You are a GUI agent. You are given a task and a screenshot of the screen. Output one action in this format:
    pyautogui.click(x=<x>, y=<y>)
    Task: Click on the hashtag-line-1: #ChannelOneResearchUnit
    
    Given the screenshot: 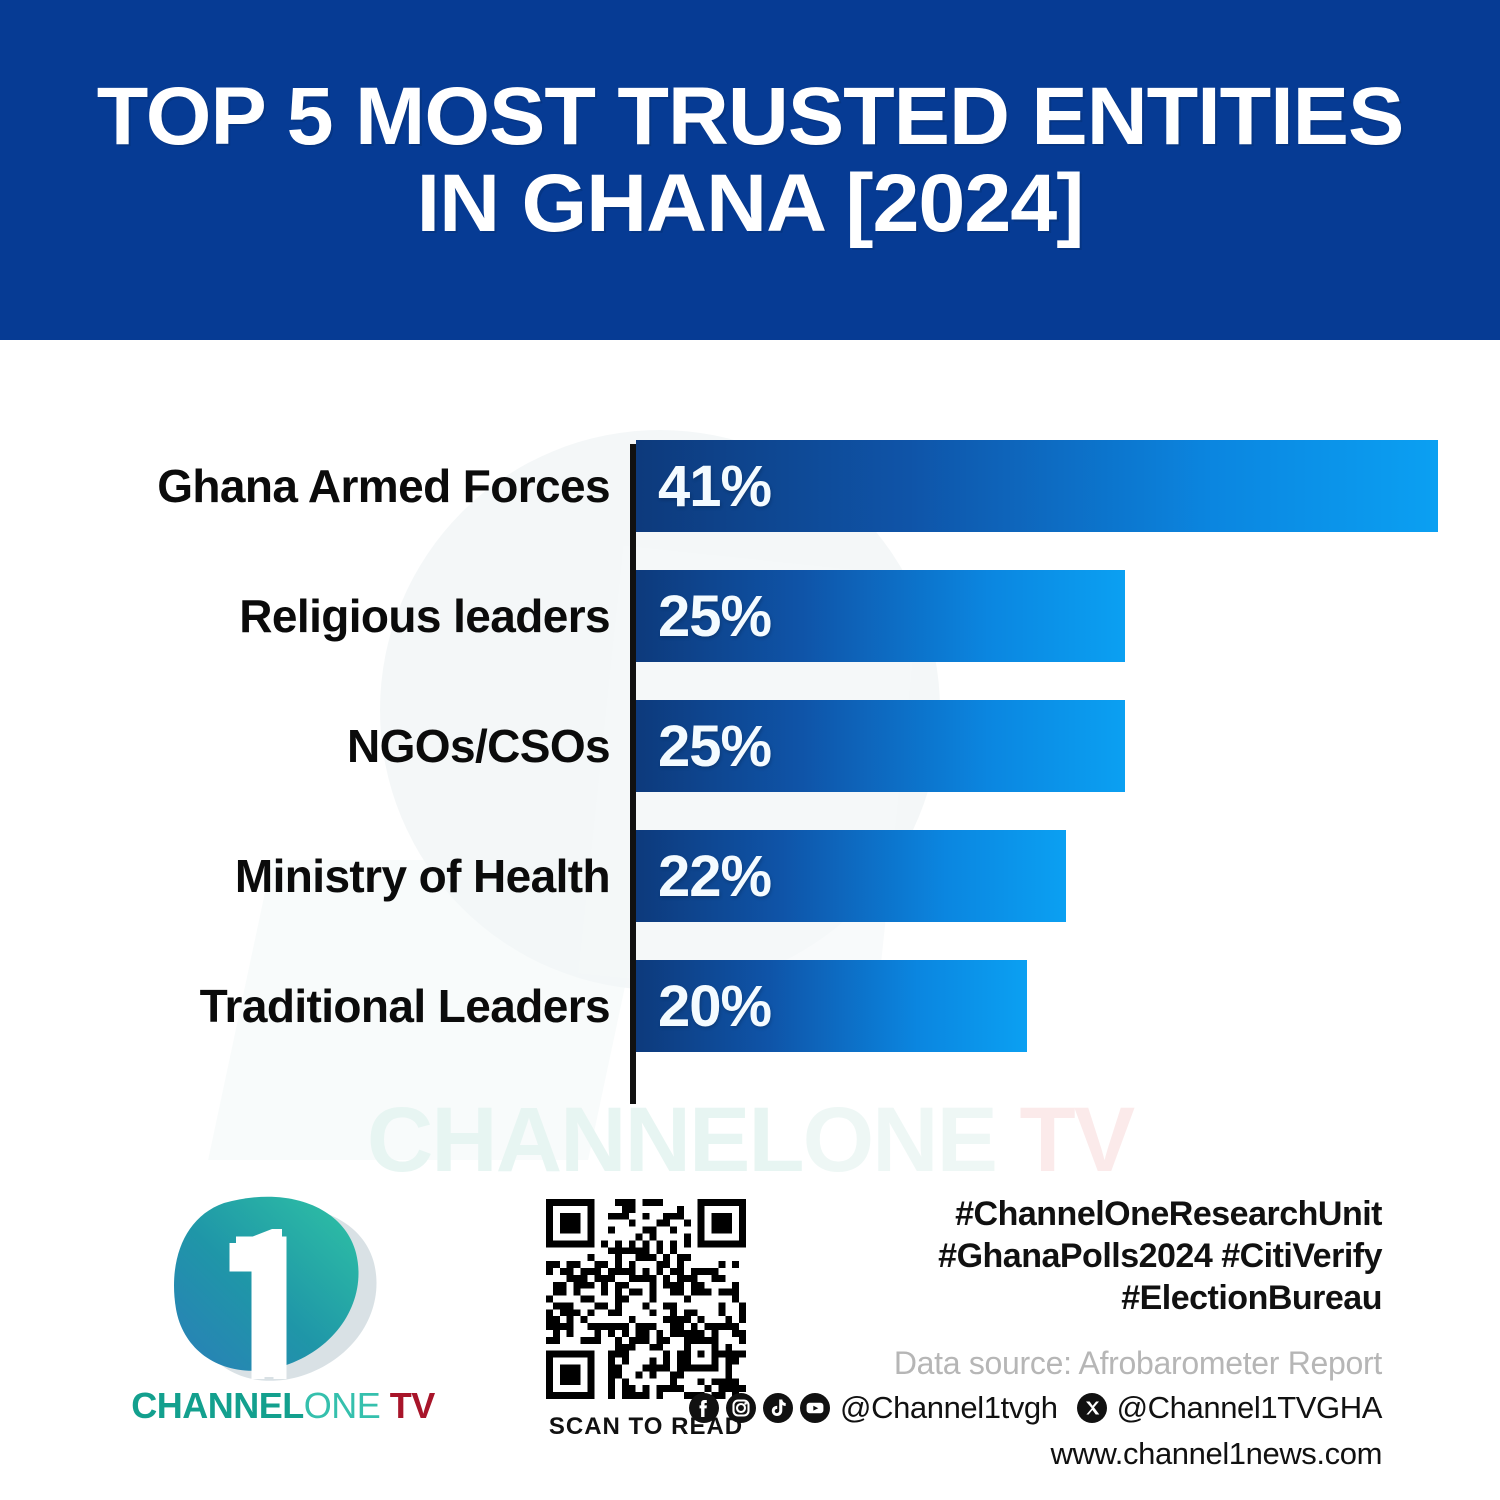 What is the action you would take?
    pyautogui.click(x=1168, y=1214)
    